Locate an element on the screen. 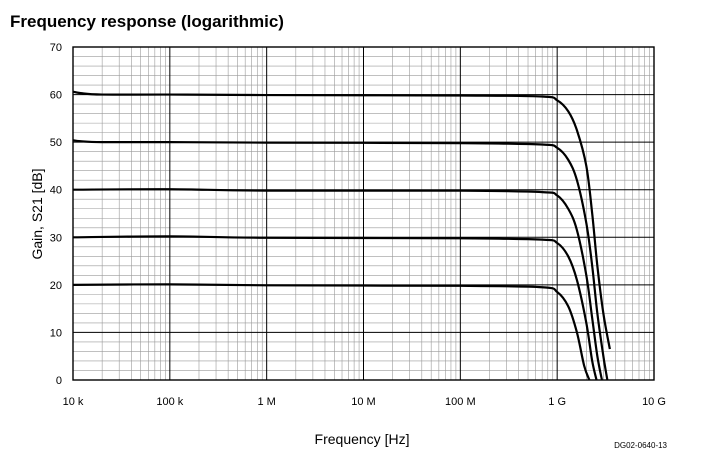 This screenshot has height=473, width=713. y-tick-label: 20 is located at coordinates (56, 286).